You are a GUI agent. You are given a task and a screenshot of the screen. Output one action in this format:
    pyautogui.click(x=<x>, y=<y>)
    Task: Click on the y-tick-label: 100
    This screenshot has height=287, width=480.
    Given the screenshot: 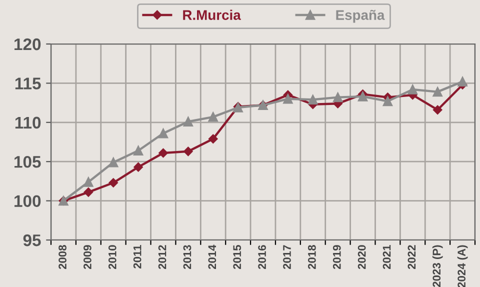 What is the action you would take?
    pyautogui.click(x=27, y=201)
    